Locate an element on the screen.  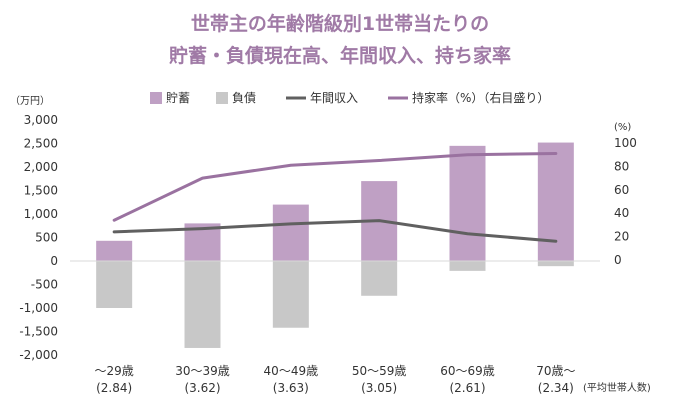
legend-label: 貯蓄 is located at coordinates (178, 98).